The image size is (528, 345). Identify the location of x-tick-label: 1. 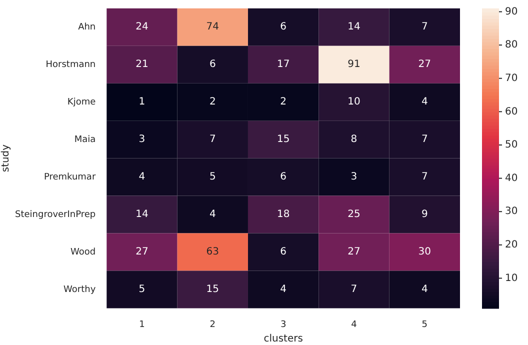
(142, 325).